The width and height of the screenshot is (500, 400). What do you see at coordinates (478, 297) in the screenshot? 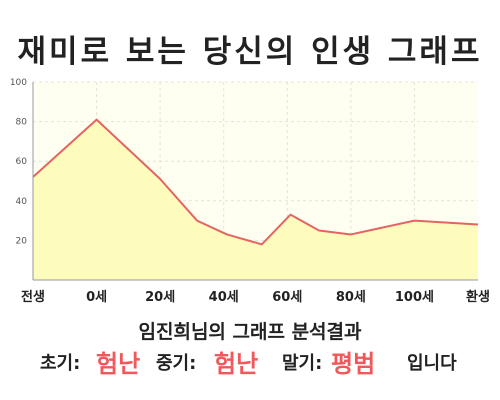
I see `x-tick-label: 환생` at bounding box center [478, 297].